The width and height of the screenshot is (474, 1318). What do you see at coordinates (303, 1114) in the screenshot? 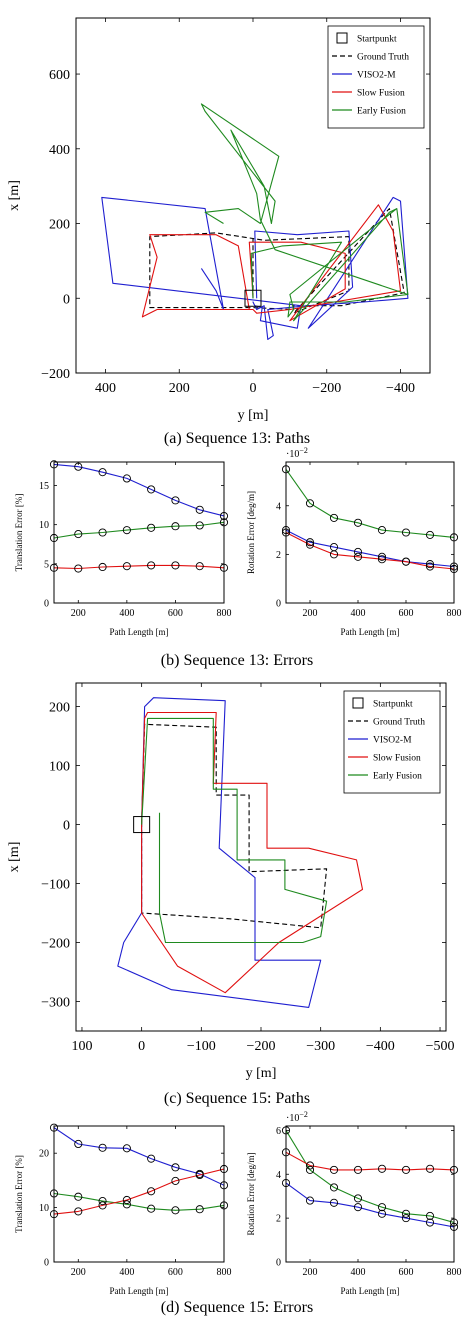
I see `scale-exponent: −2` at bounding box center [303, 1114].